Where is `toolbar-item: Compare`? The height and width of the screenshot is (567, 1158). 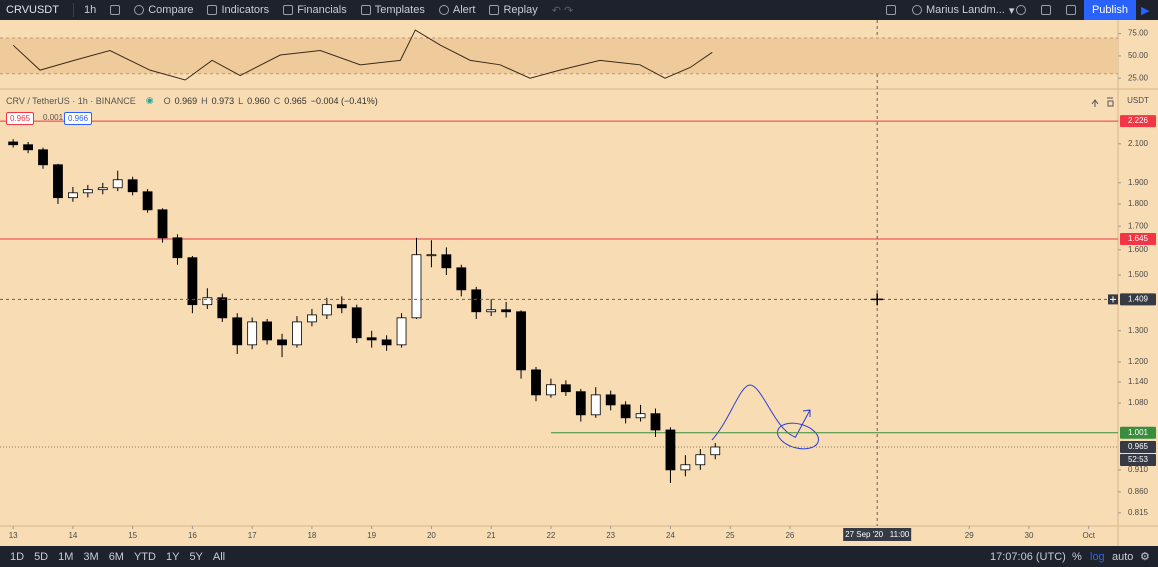 toolbar-item: Compare is located at coordinates (163, 10).